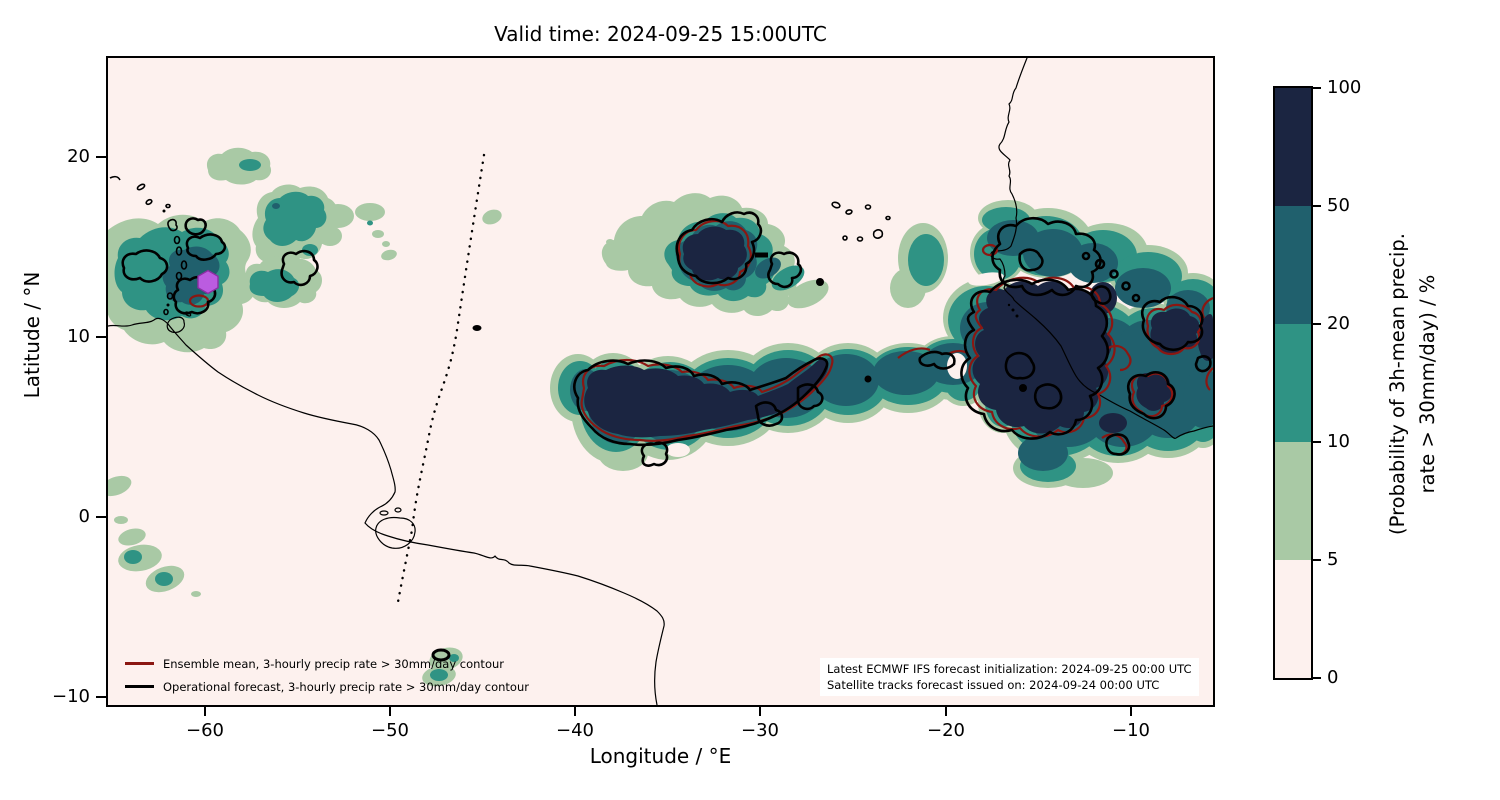  Describe the element at coordinates (1397, 384) in the screenshot. I see `colorbar-label-line1: (Probability of 3h-mean precip.` at that location.